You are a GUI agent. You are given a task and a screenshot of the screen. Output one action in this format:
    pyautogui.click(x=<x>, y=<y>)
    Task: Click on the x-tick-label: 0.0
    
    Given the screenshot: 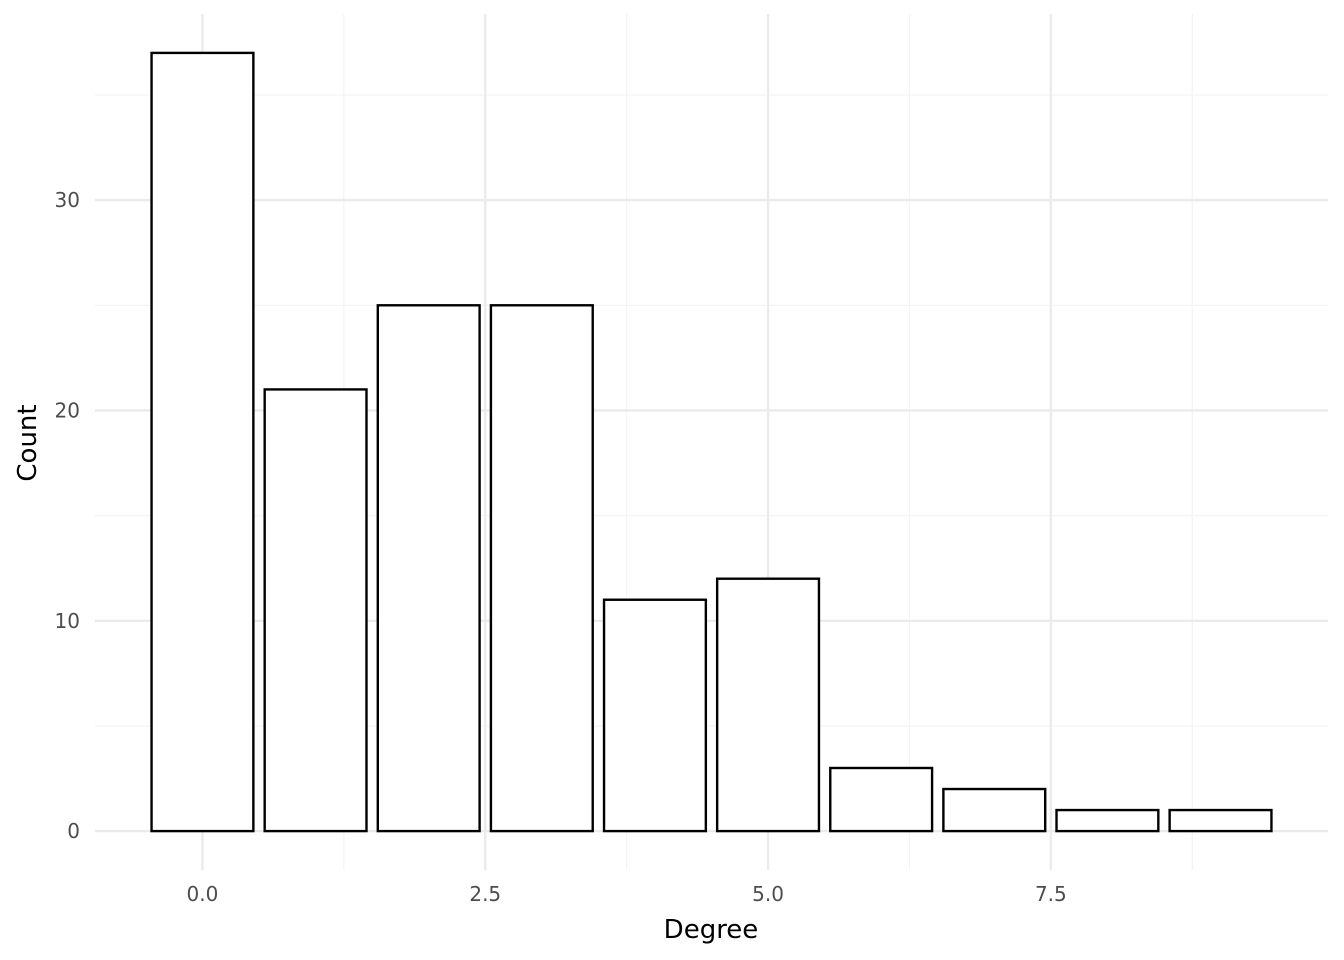 What is the action you would take?
    pyautogui.click(x=203, y=894)
    